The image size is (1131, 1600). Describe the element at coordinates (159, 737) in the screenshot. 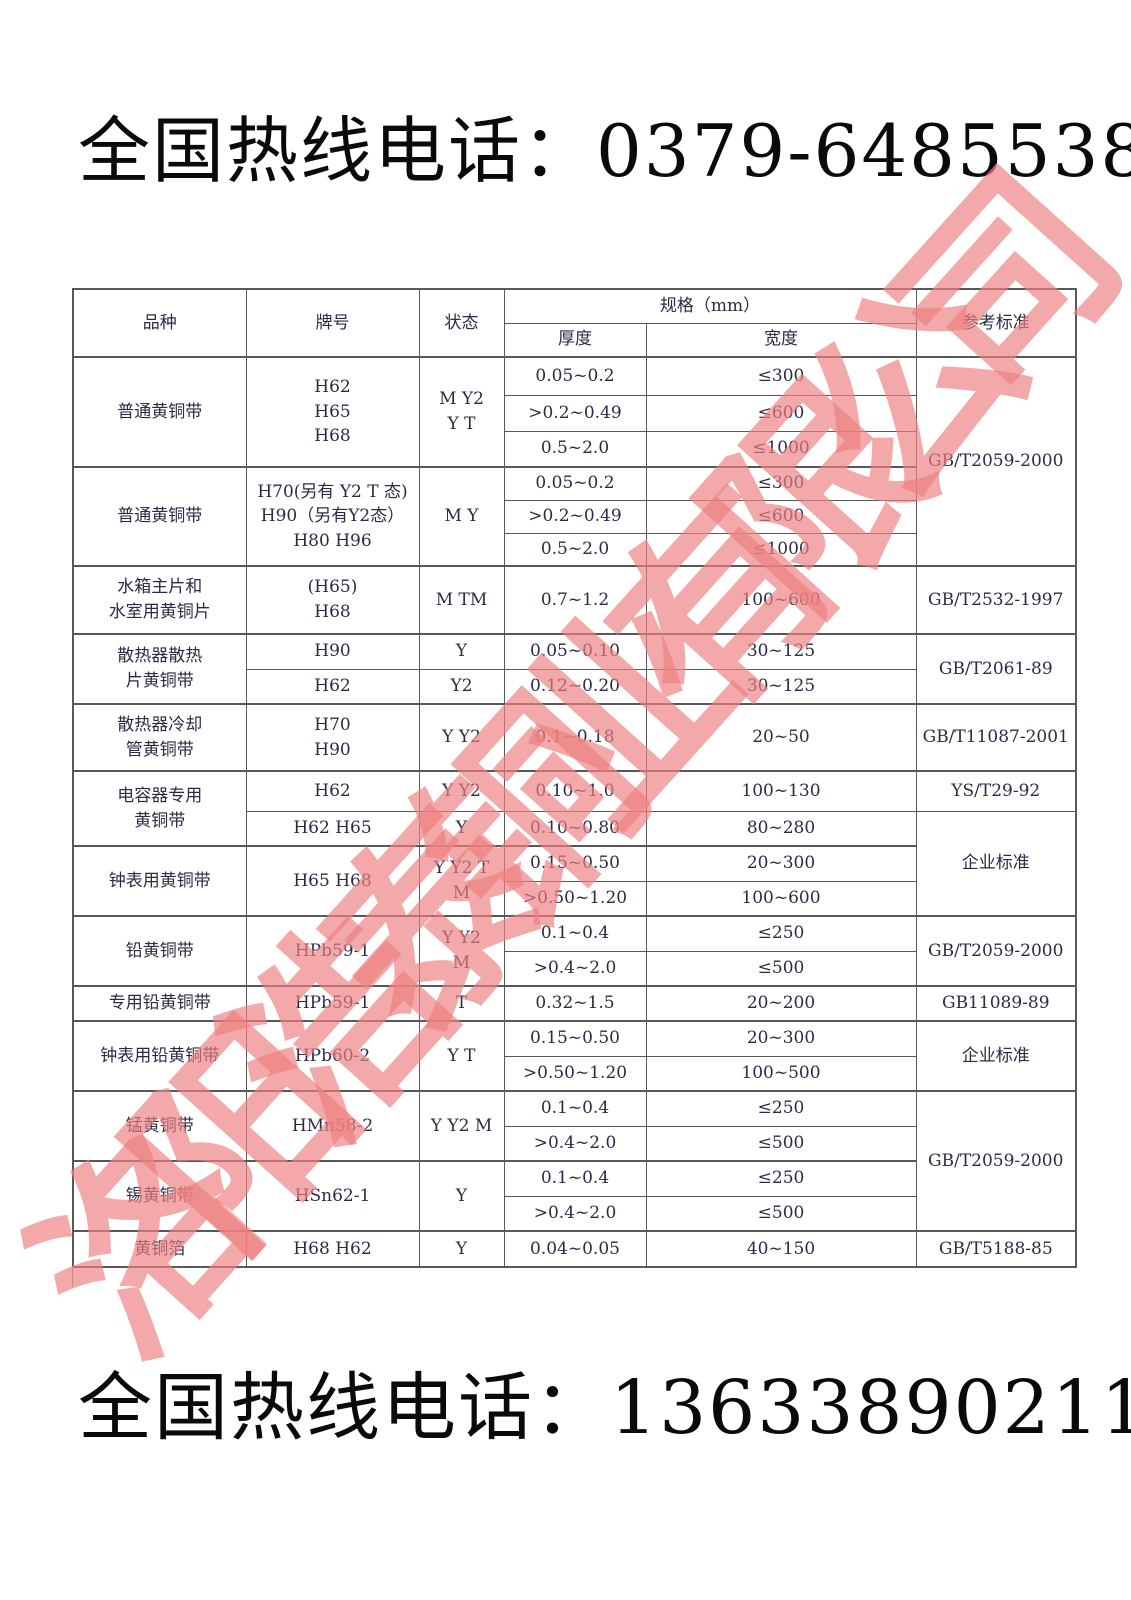

I see `cell-variety: 散热器冷却 管黄铜带` at that location.